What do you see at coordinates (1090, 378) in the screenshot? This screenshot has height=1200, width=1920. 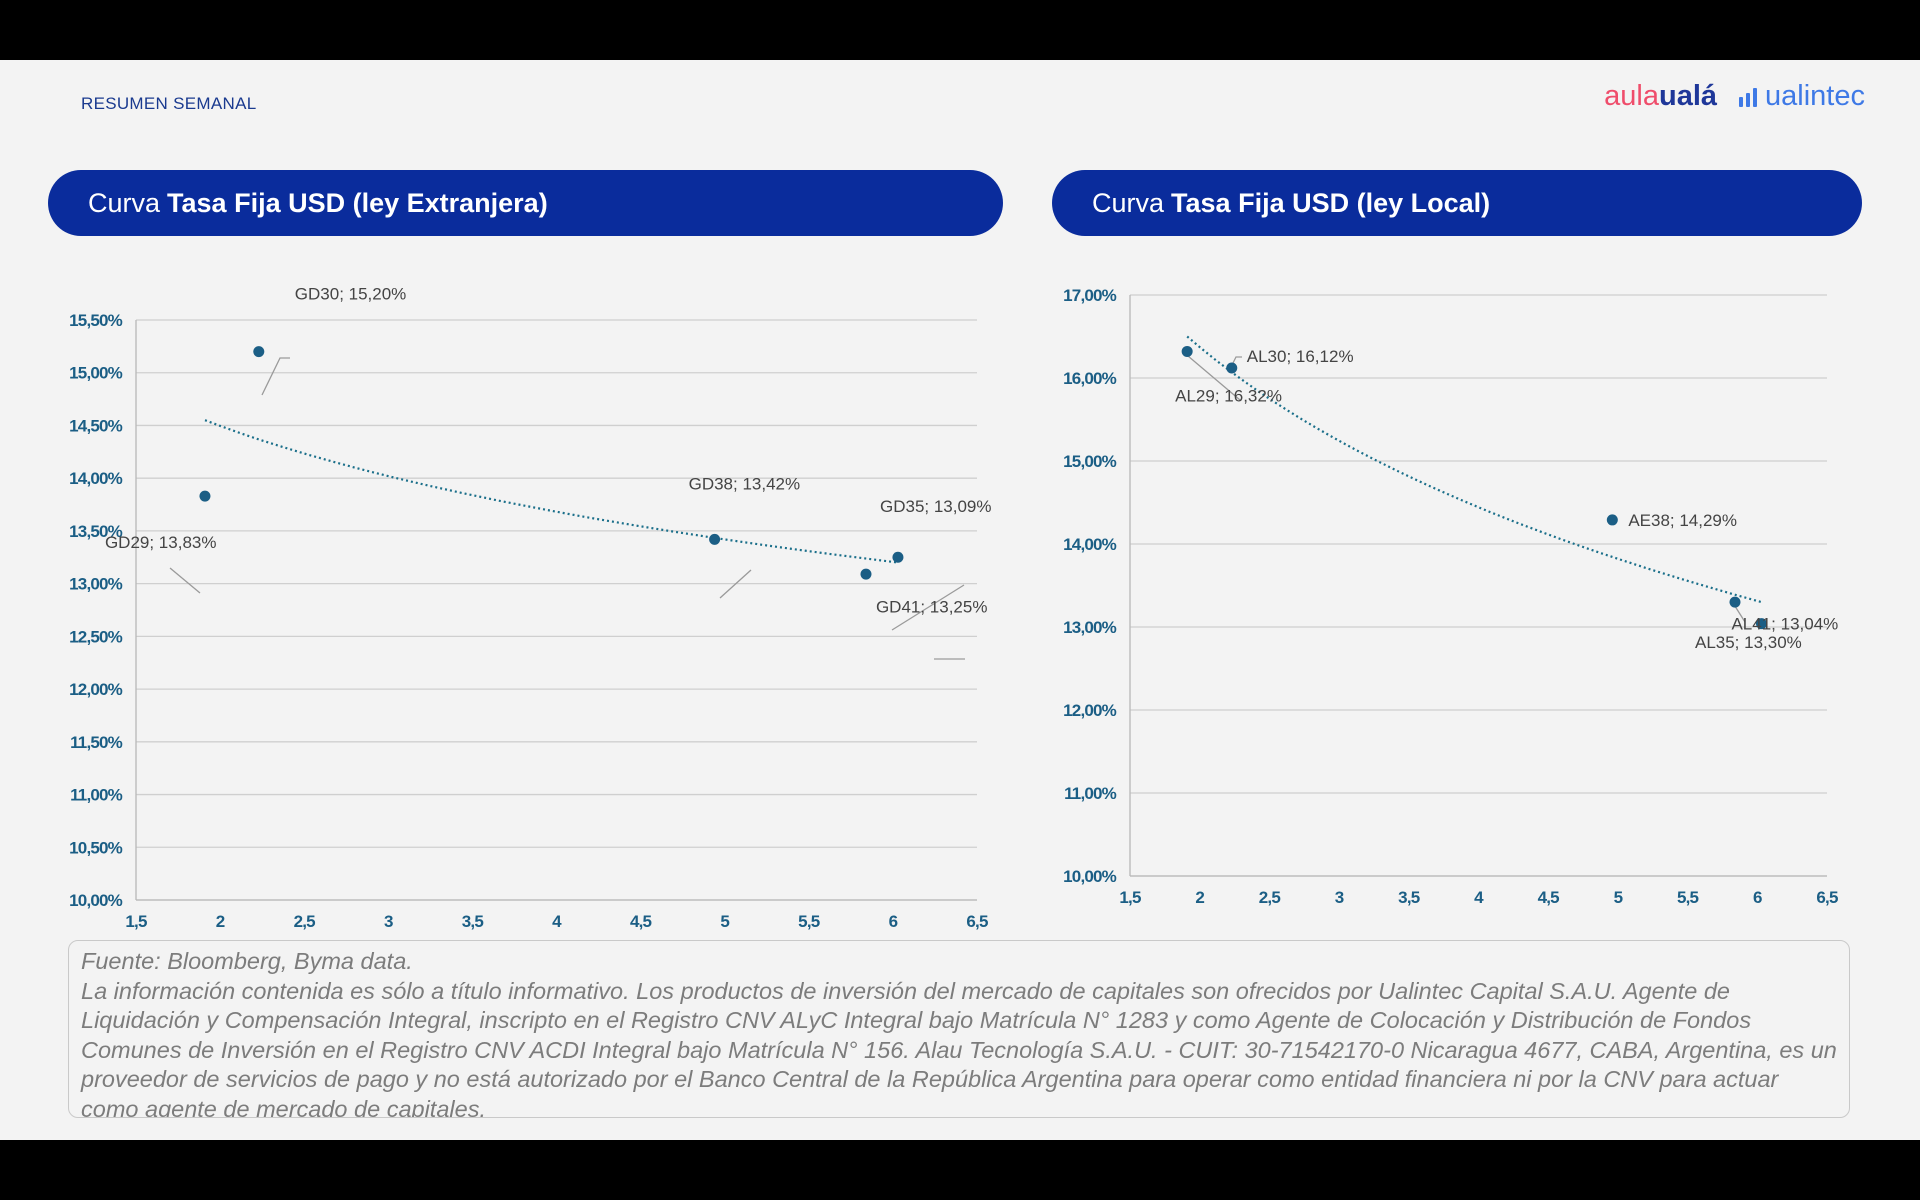 I see `y-tick-label: 16,00%` at bounding box center [1090, 378].